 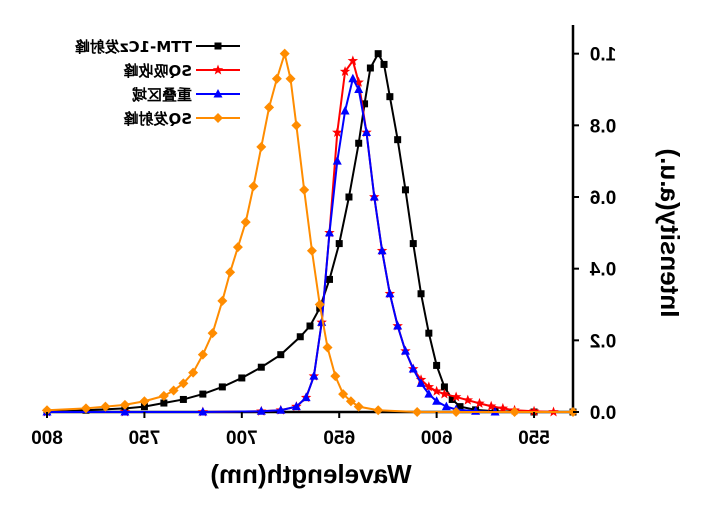 What do you see at coordinates (242, 438) in the screenshot?
I see `x-tick-label: 700` at bounding box center [242, 438].